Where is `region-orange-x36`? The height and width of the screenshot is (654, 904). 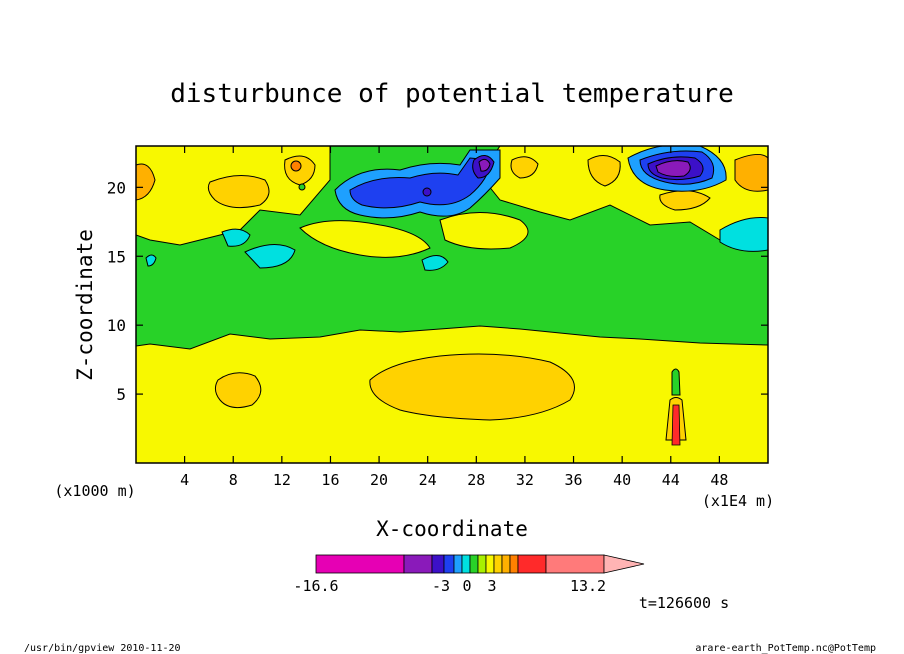
region-orange-x36 is located at coordinates (604, 171).